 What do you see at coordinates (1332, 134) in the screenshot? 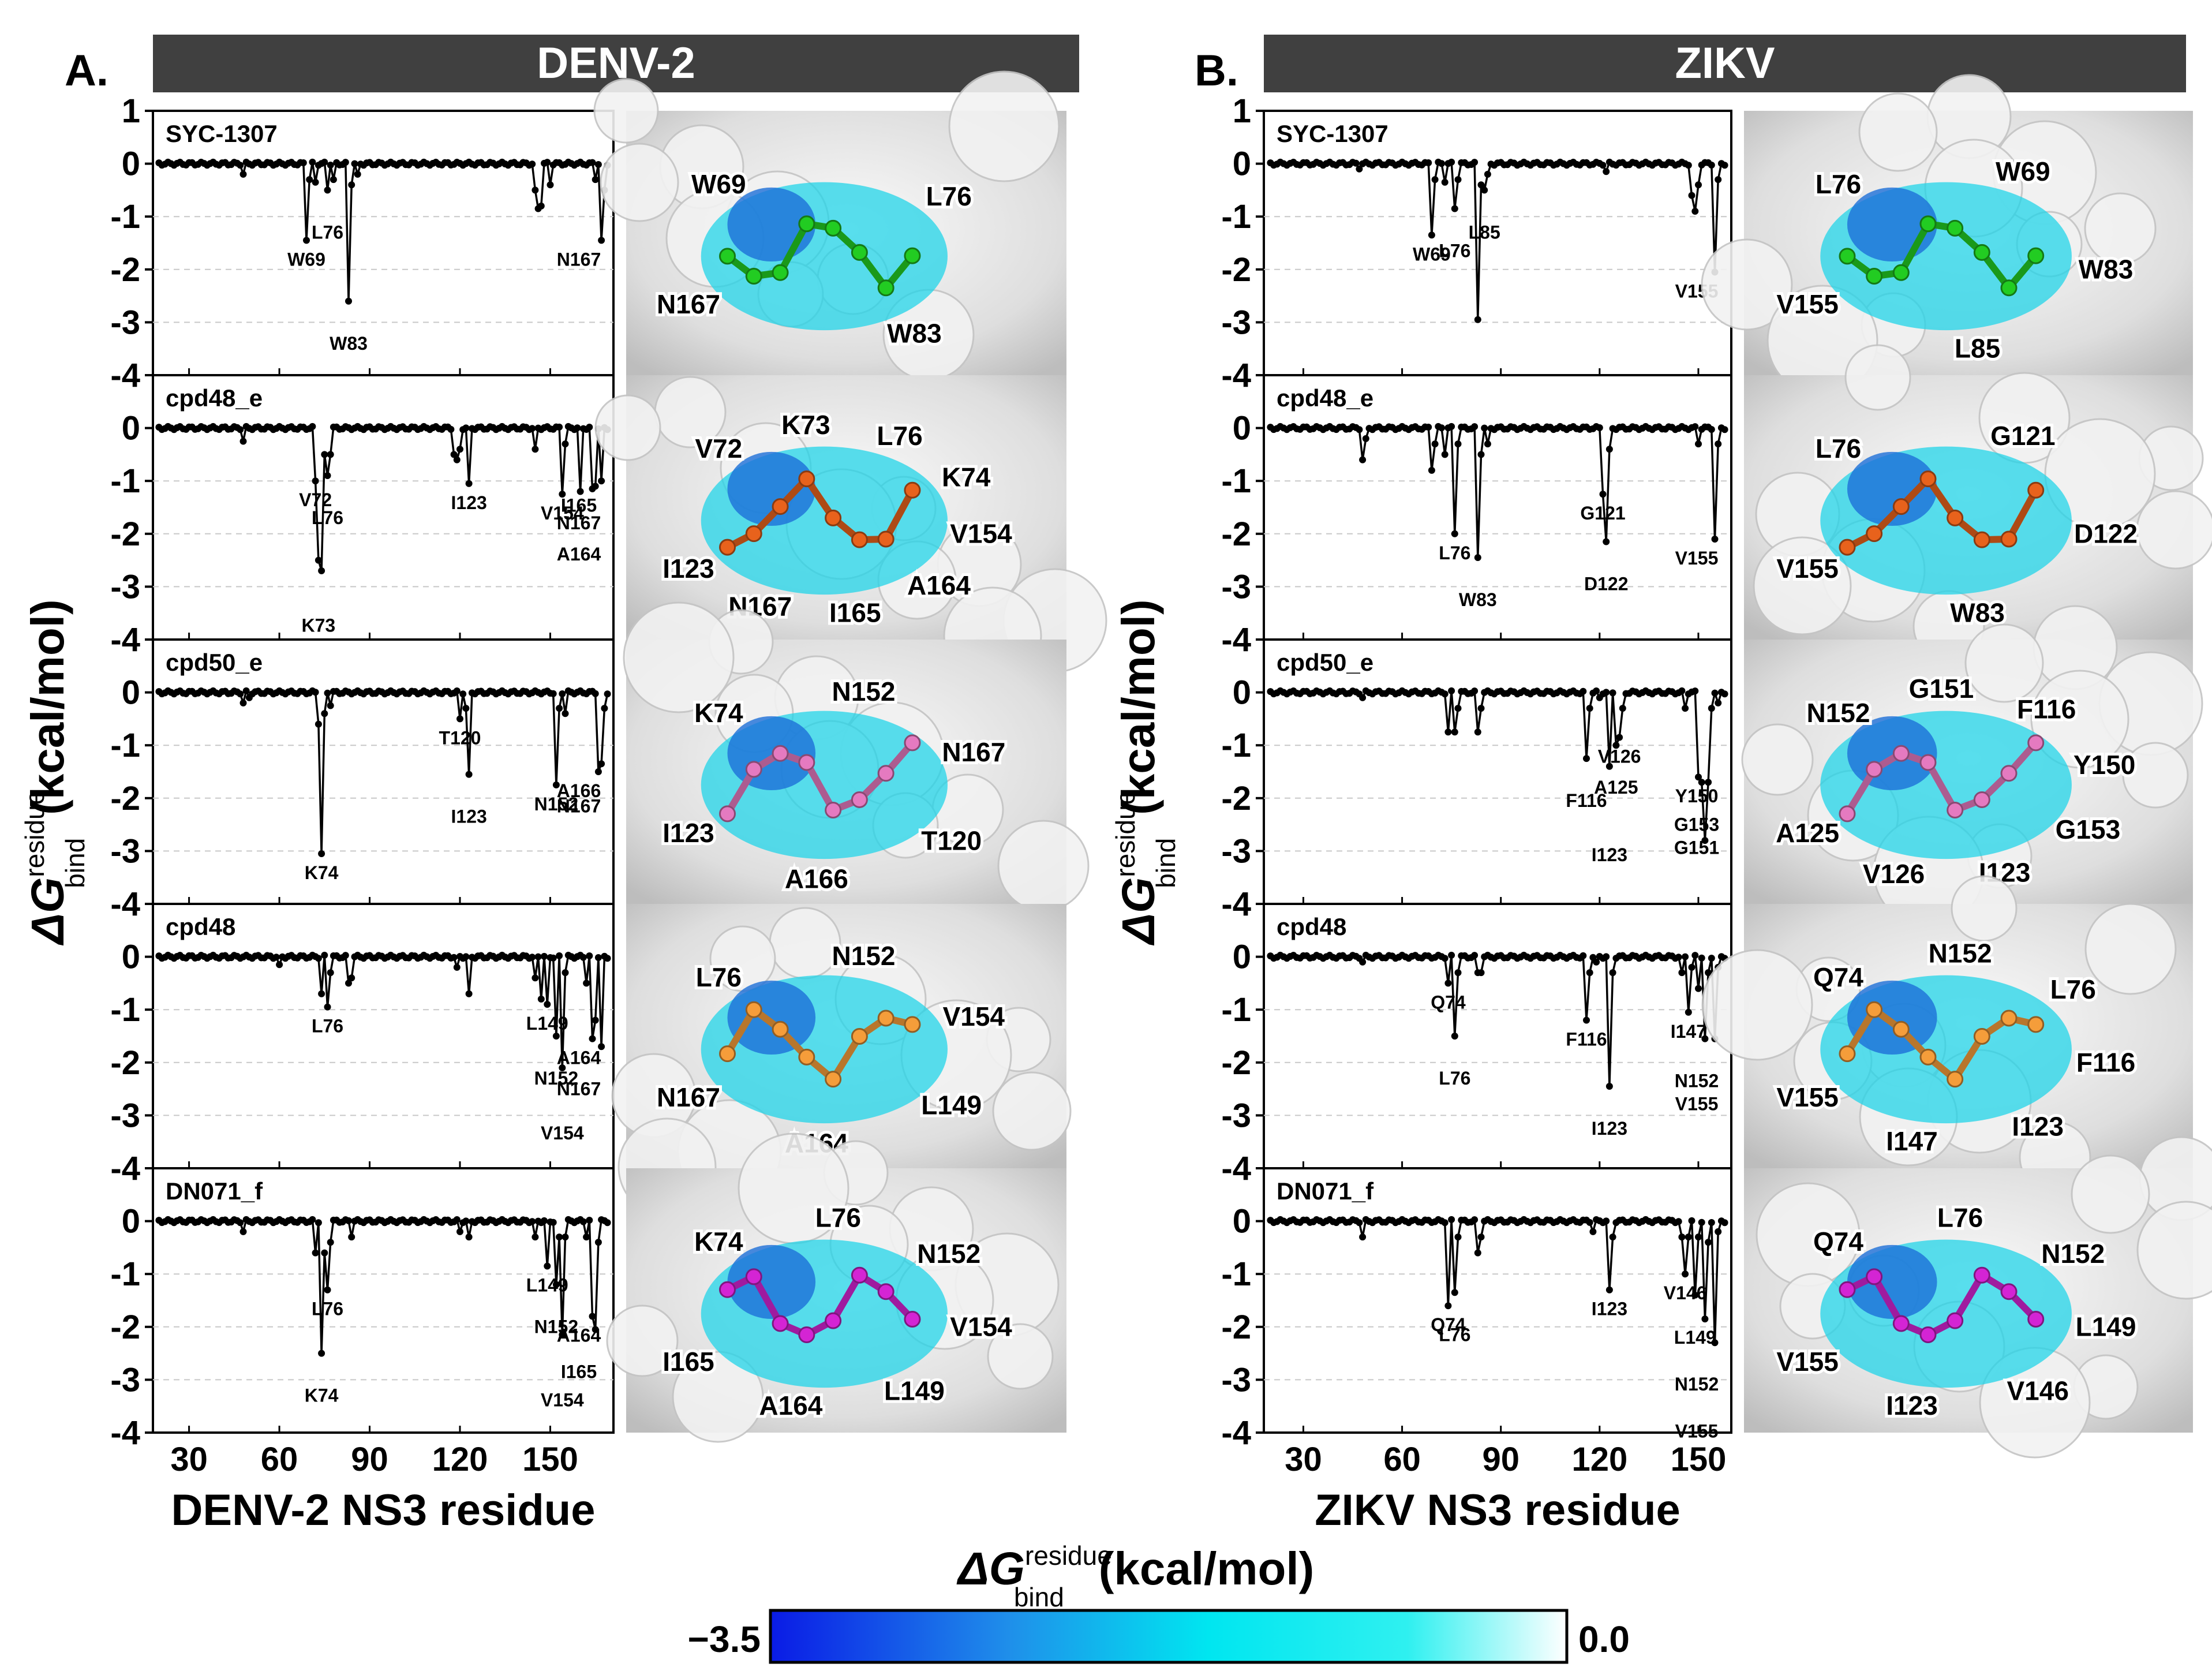
I see `subplot-title: SYC-1307` at bounding box center [1332, 134].